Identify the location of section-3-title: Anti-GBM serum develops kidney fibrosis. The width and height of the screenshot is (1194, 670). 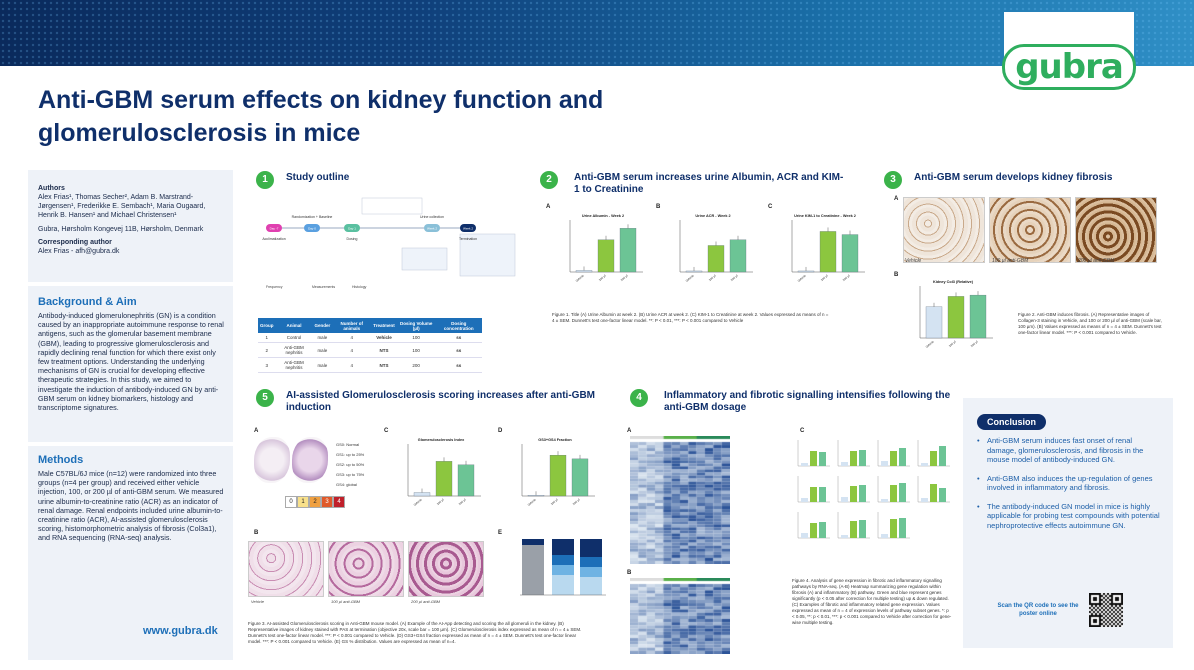
(1013, 177).